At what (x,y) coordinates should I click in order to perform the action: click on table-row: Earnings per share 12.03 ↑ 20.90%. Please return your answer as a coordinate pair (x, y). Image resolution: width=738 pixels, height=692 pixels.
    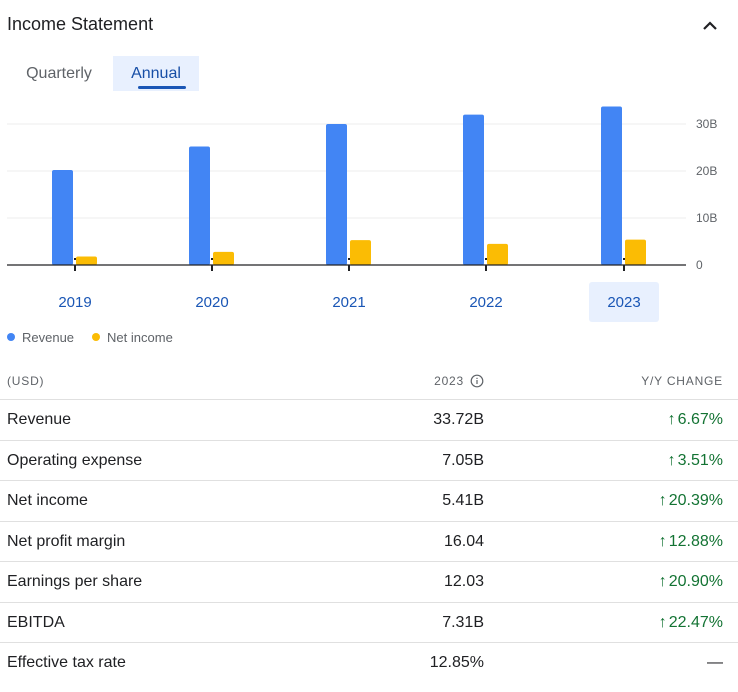
    Looking at the image, I should click on (369, 582).